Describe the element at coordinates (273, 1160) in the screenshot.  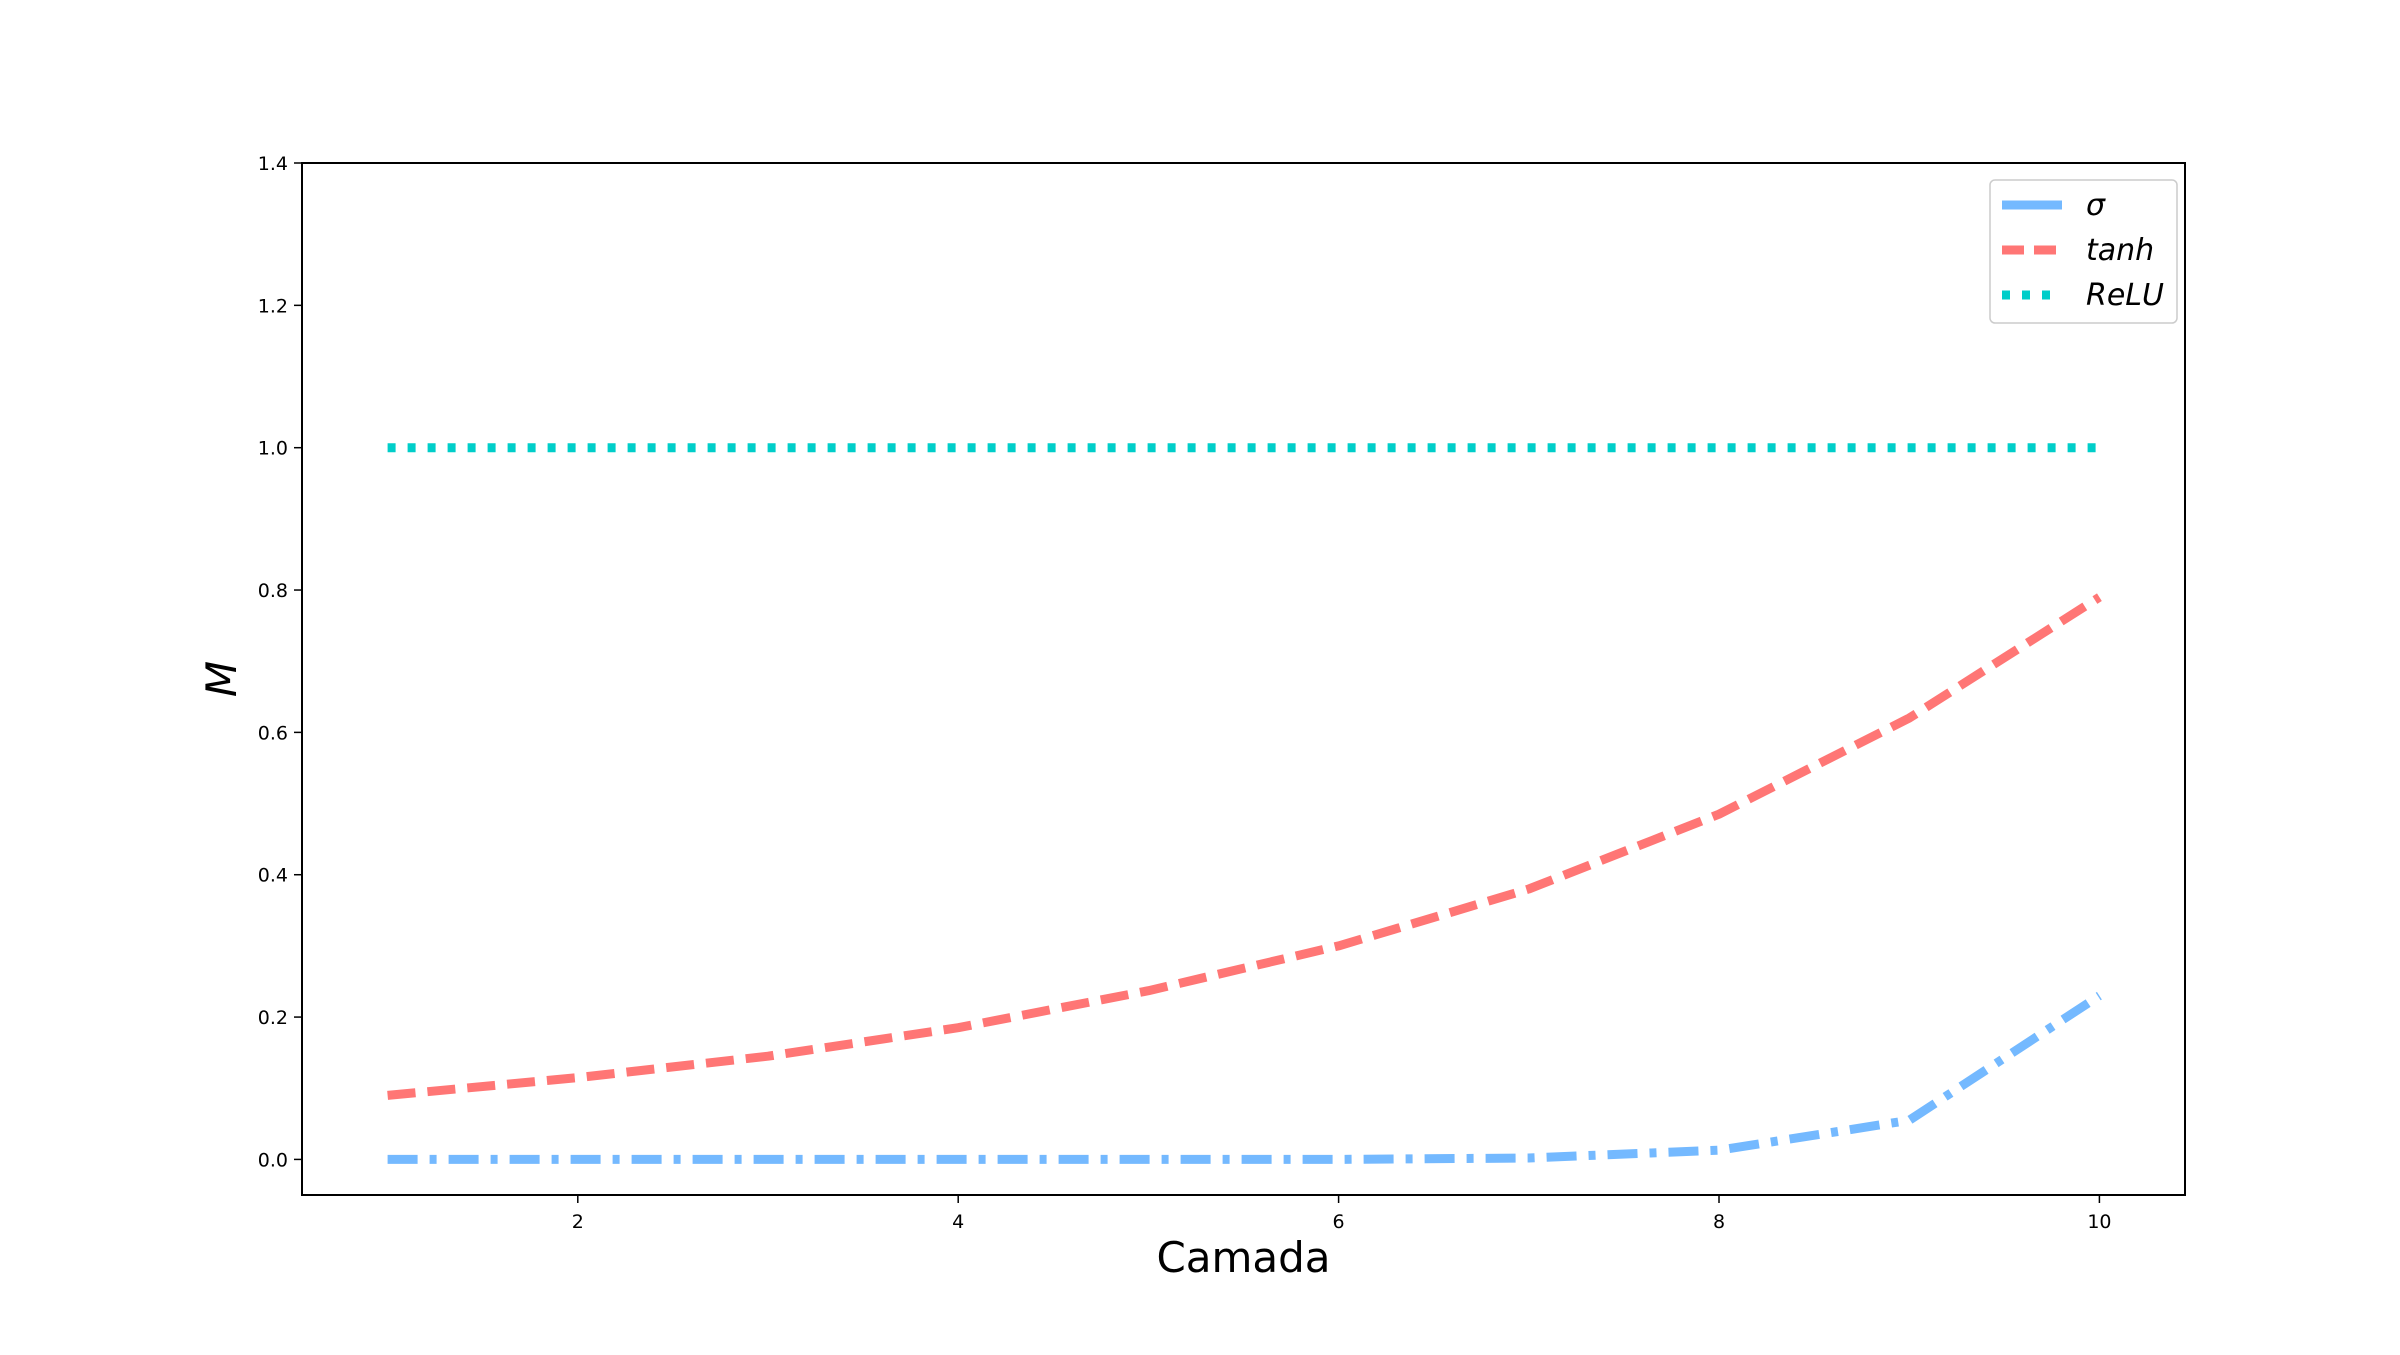
I see `y-tick-label: 0.0` at that location.